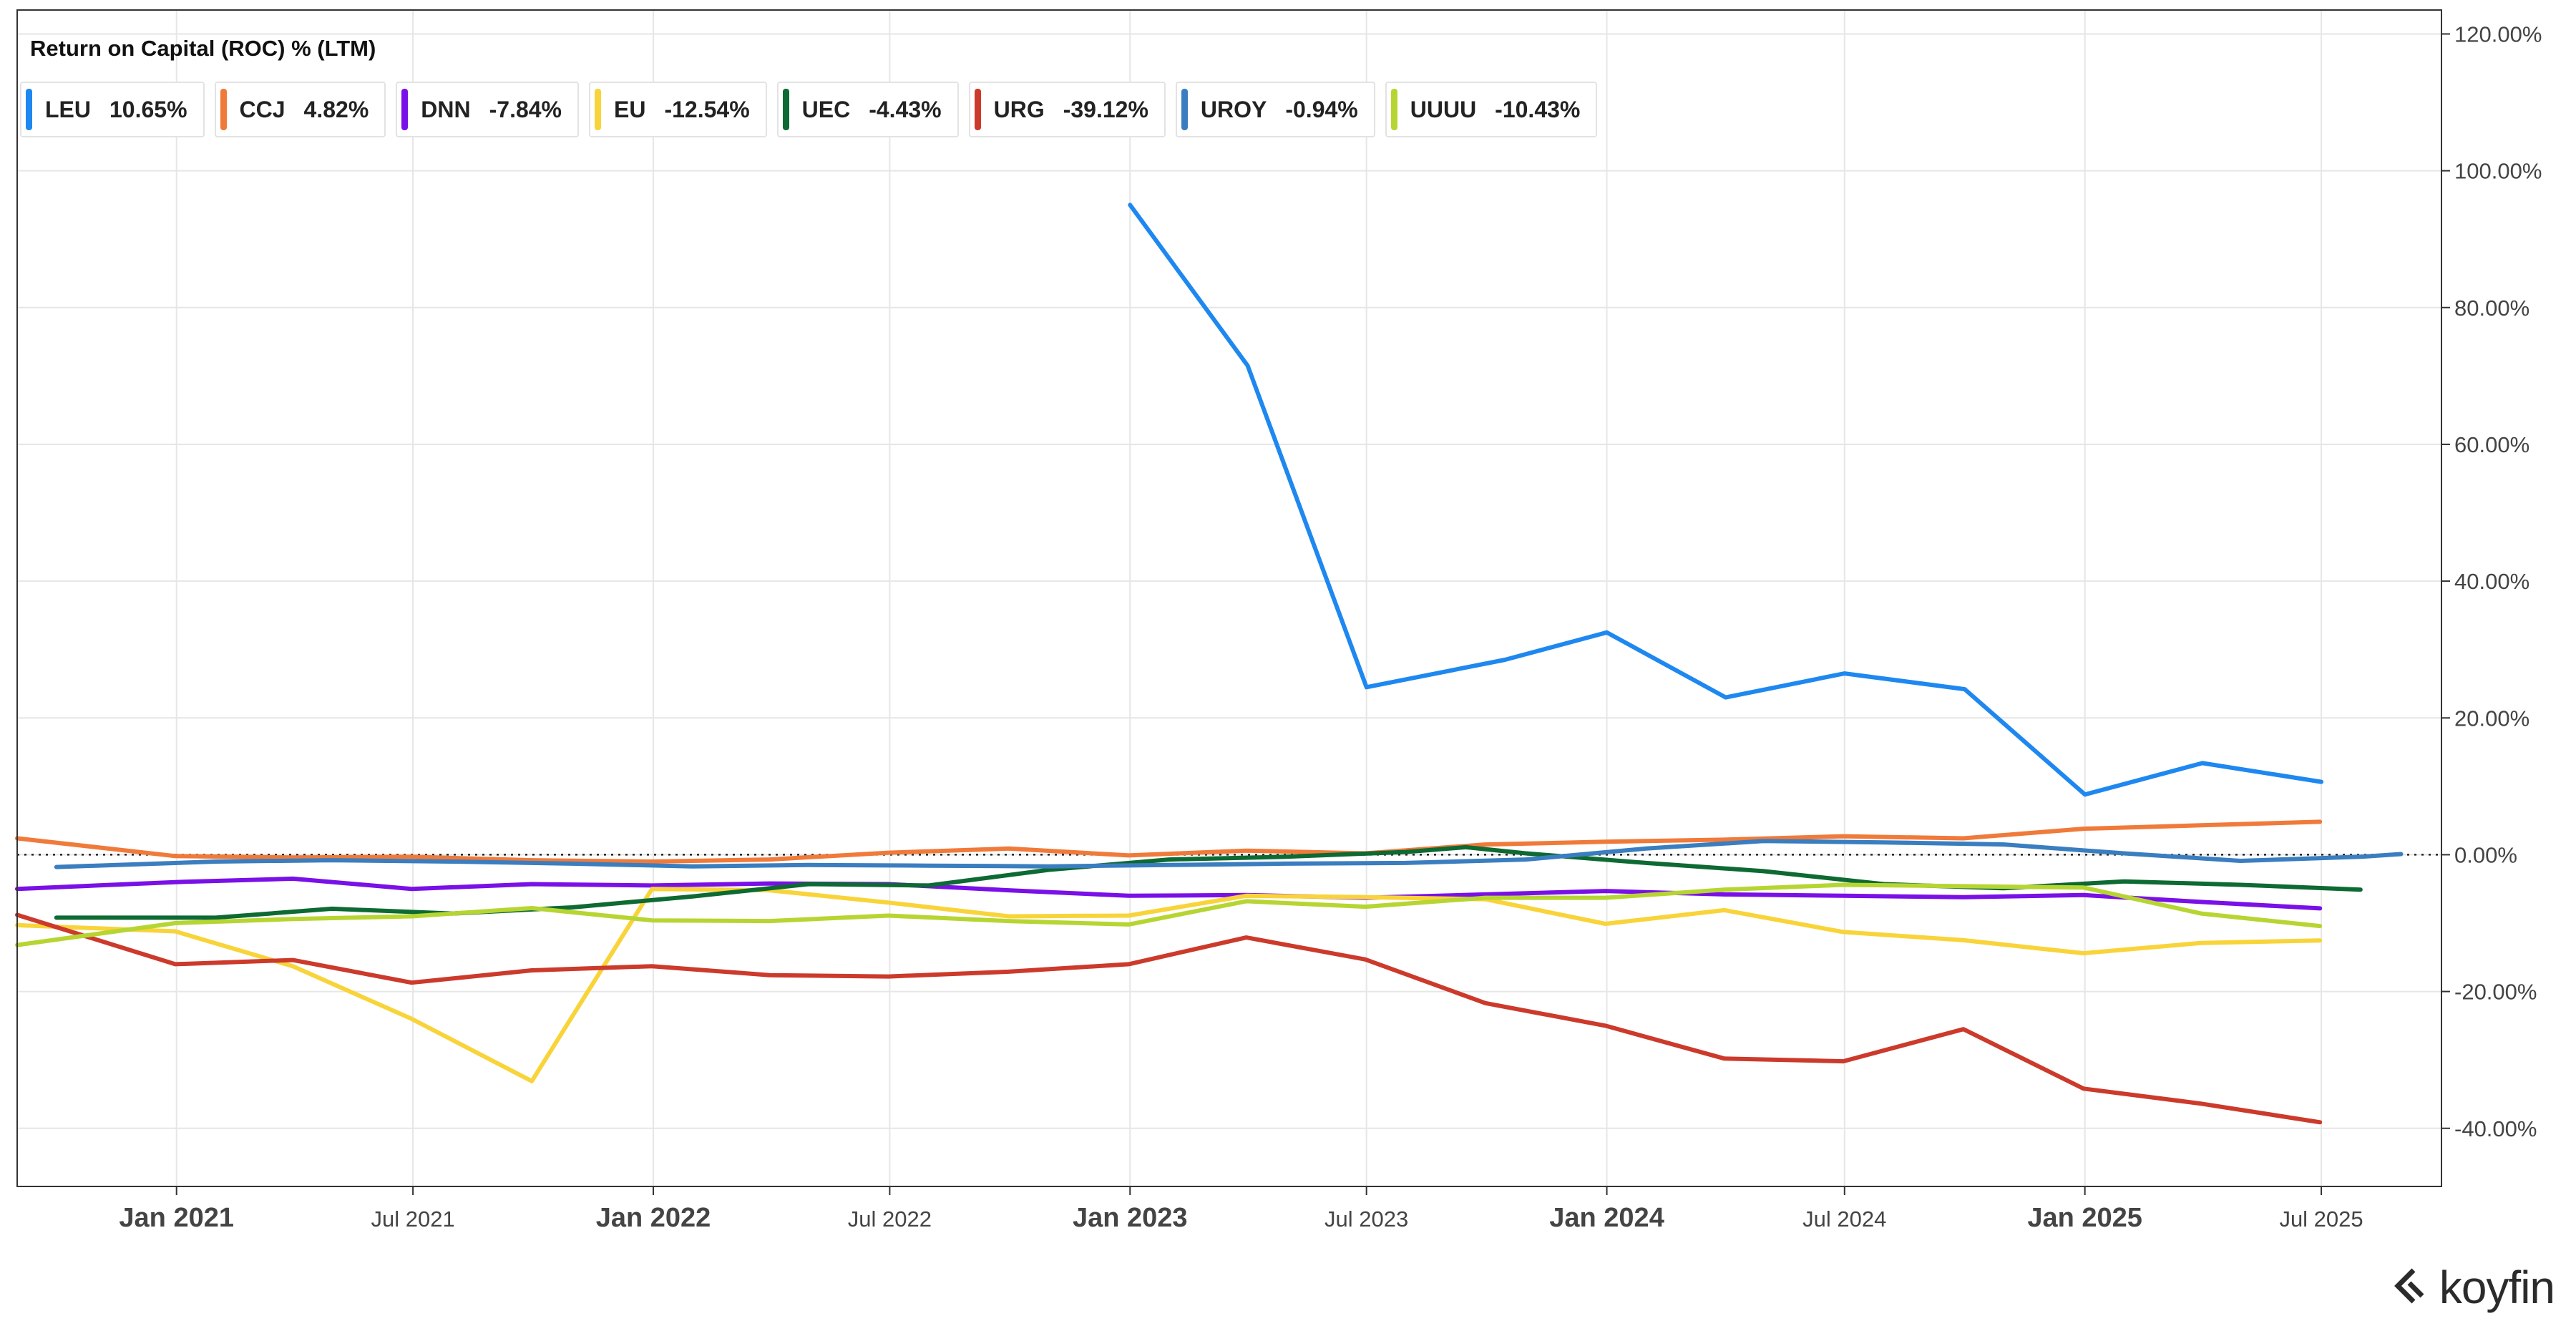 The height and width of the screenshot is (1331, 2576). What do you see at coordinates (1233, 109) in the screenshot?
I see `legend-symbol: UROY` at bounding box center [1233, 109].